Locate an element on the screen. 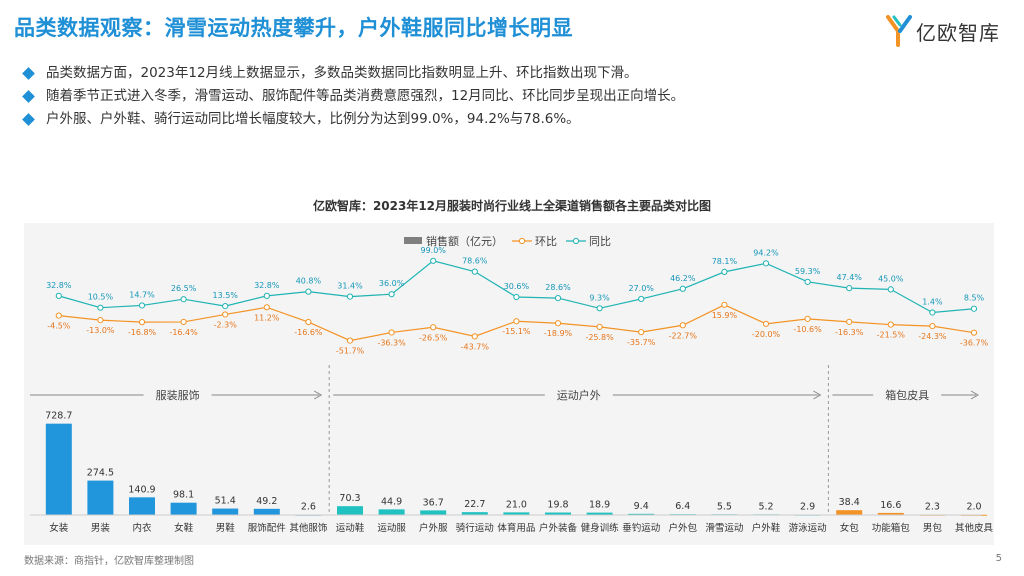 This screenshot has width=1024, height=576. bar-value-label: 19.8 is located at coordinates (557, 505).